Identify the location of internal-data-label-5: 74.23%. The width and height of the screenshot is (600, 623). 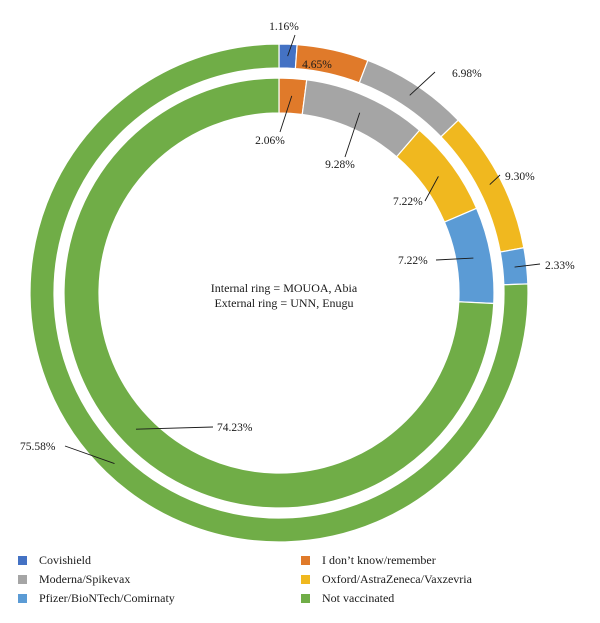
(235, 428).